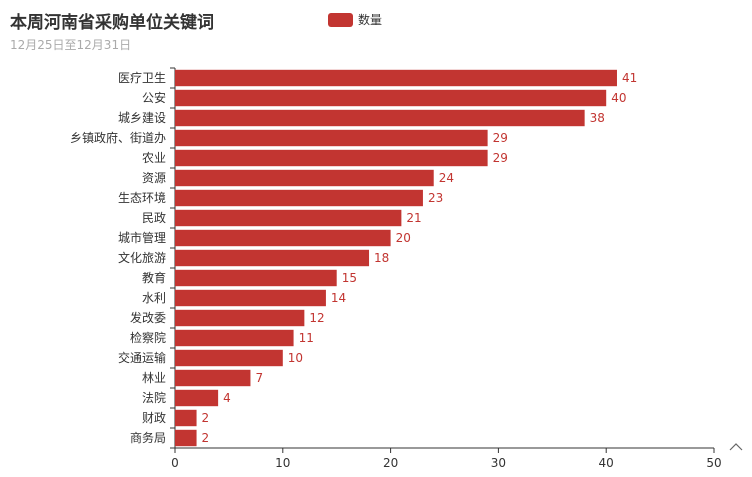  I want to click on category-label: 公安, so click(154, 97).